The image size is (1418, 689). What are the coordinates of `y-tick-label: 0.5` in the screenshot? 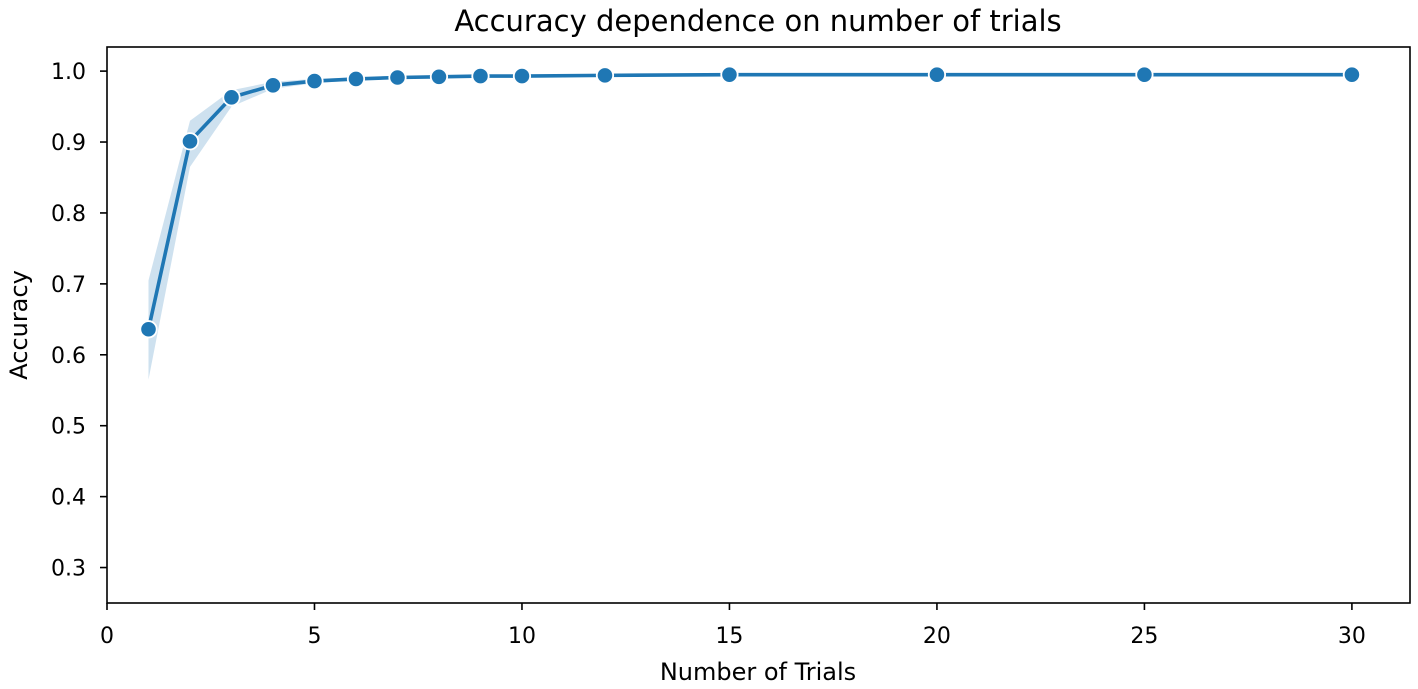 It's located at (68, 427).